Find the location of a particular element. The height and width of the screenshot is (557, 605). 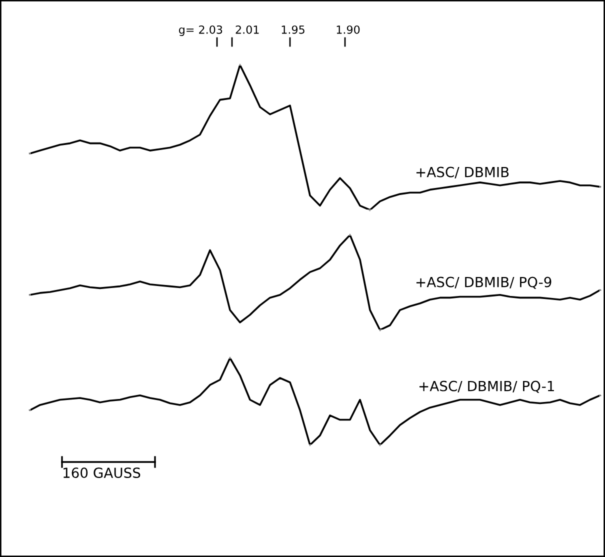

series-label: +ASC/ DBMIB/ PQ-9 is located at coordinates (484, 282).